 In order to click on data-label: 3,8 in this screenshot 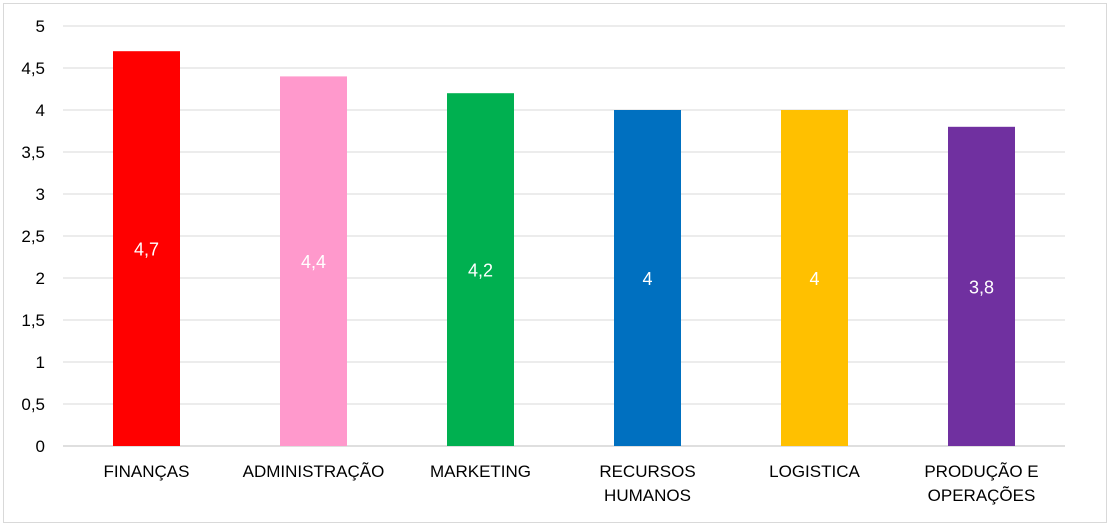, I will do `click(981, 287)`.